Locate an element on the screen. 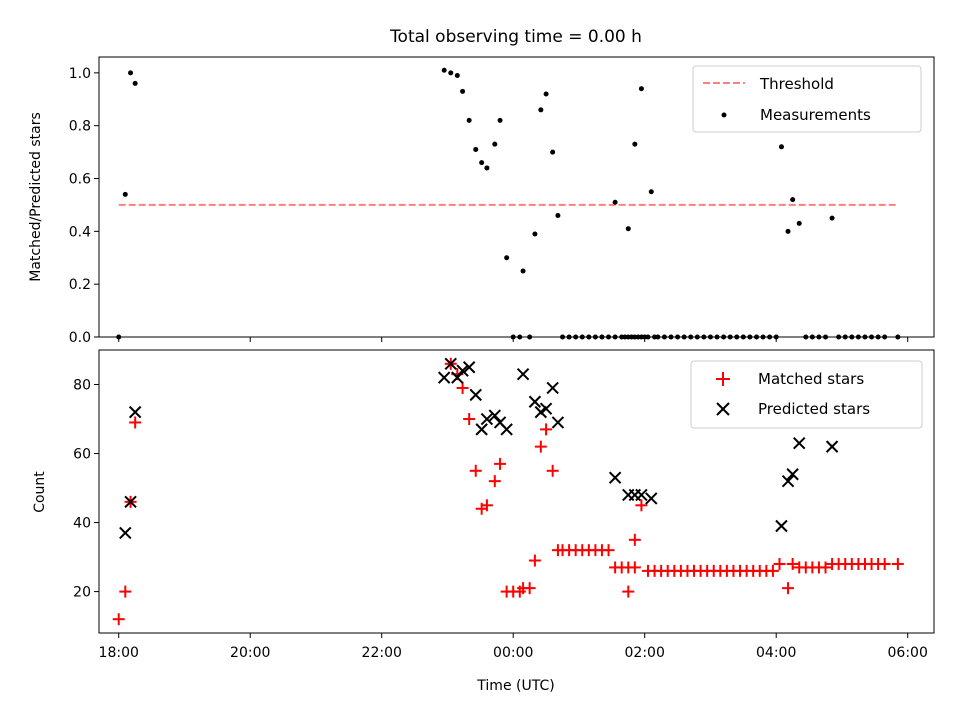 The height and width of the screenshot is (720, 960). y-tick-label: 60 is located at coordinates (82, 455).